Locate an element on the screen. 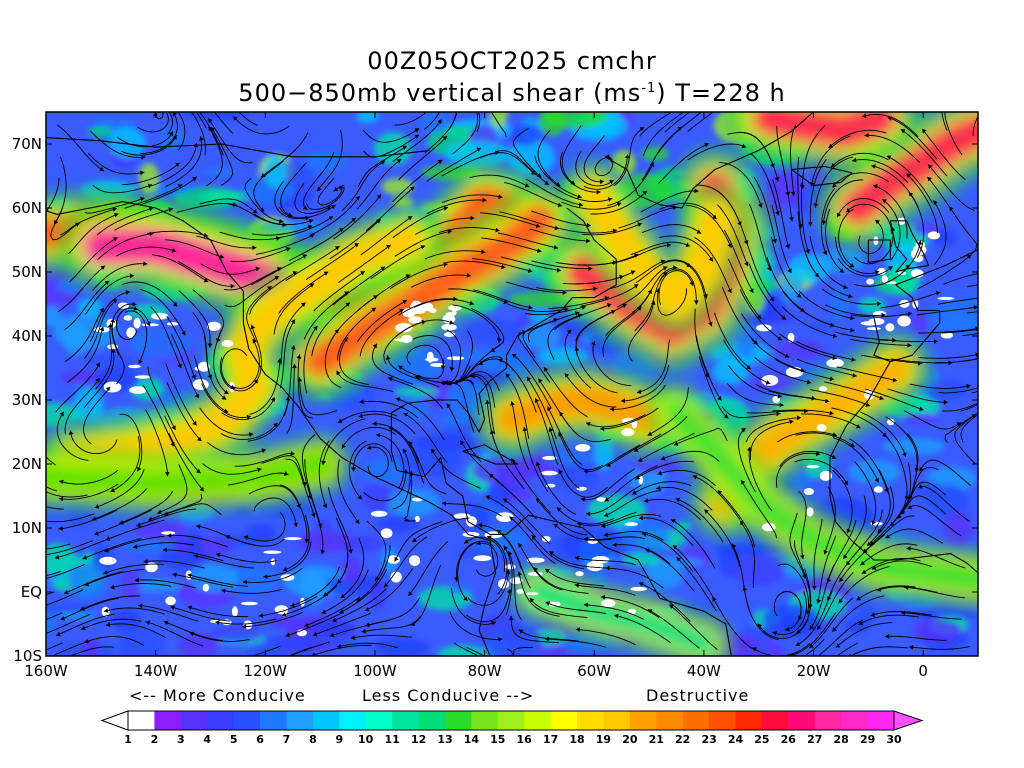 This screenshot has width=1024, height=768. lon-label: 20W is located at coordinates (814, 671).